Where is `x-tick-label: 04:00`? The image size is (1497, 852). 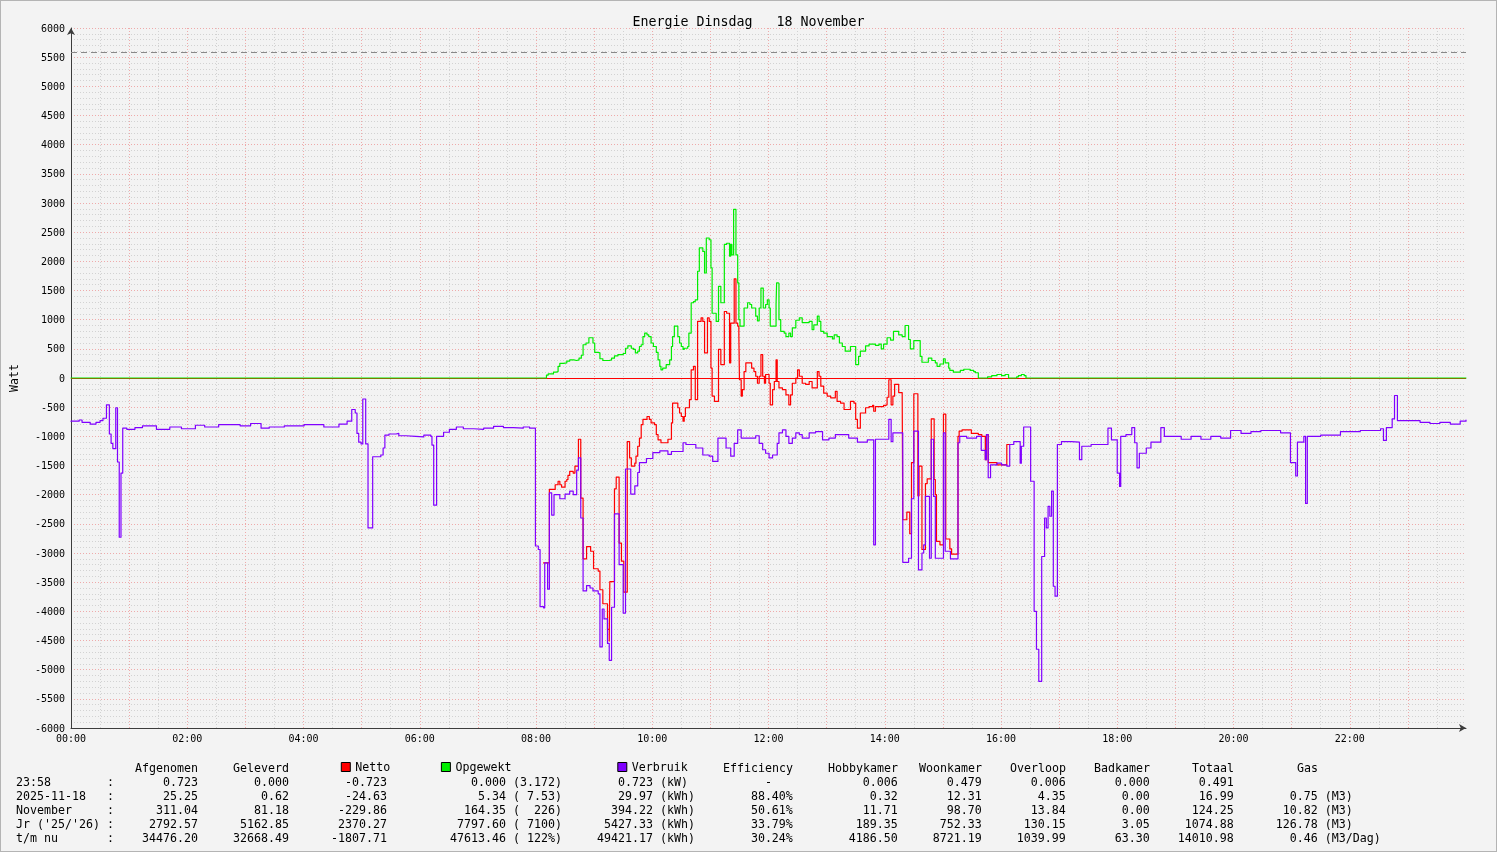 x-tick-label: 04:00 is located at coordinates (303, 738).